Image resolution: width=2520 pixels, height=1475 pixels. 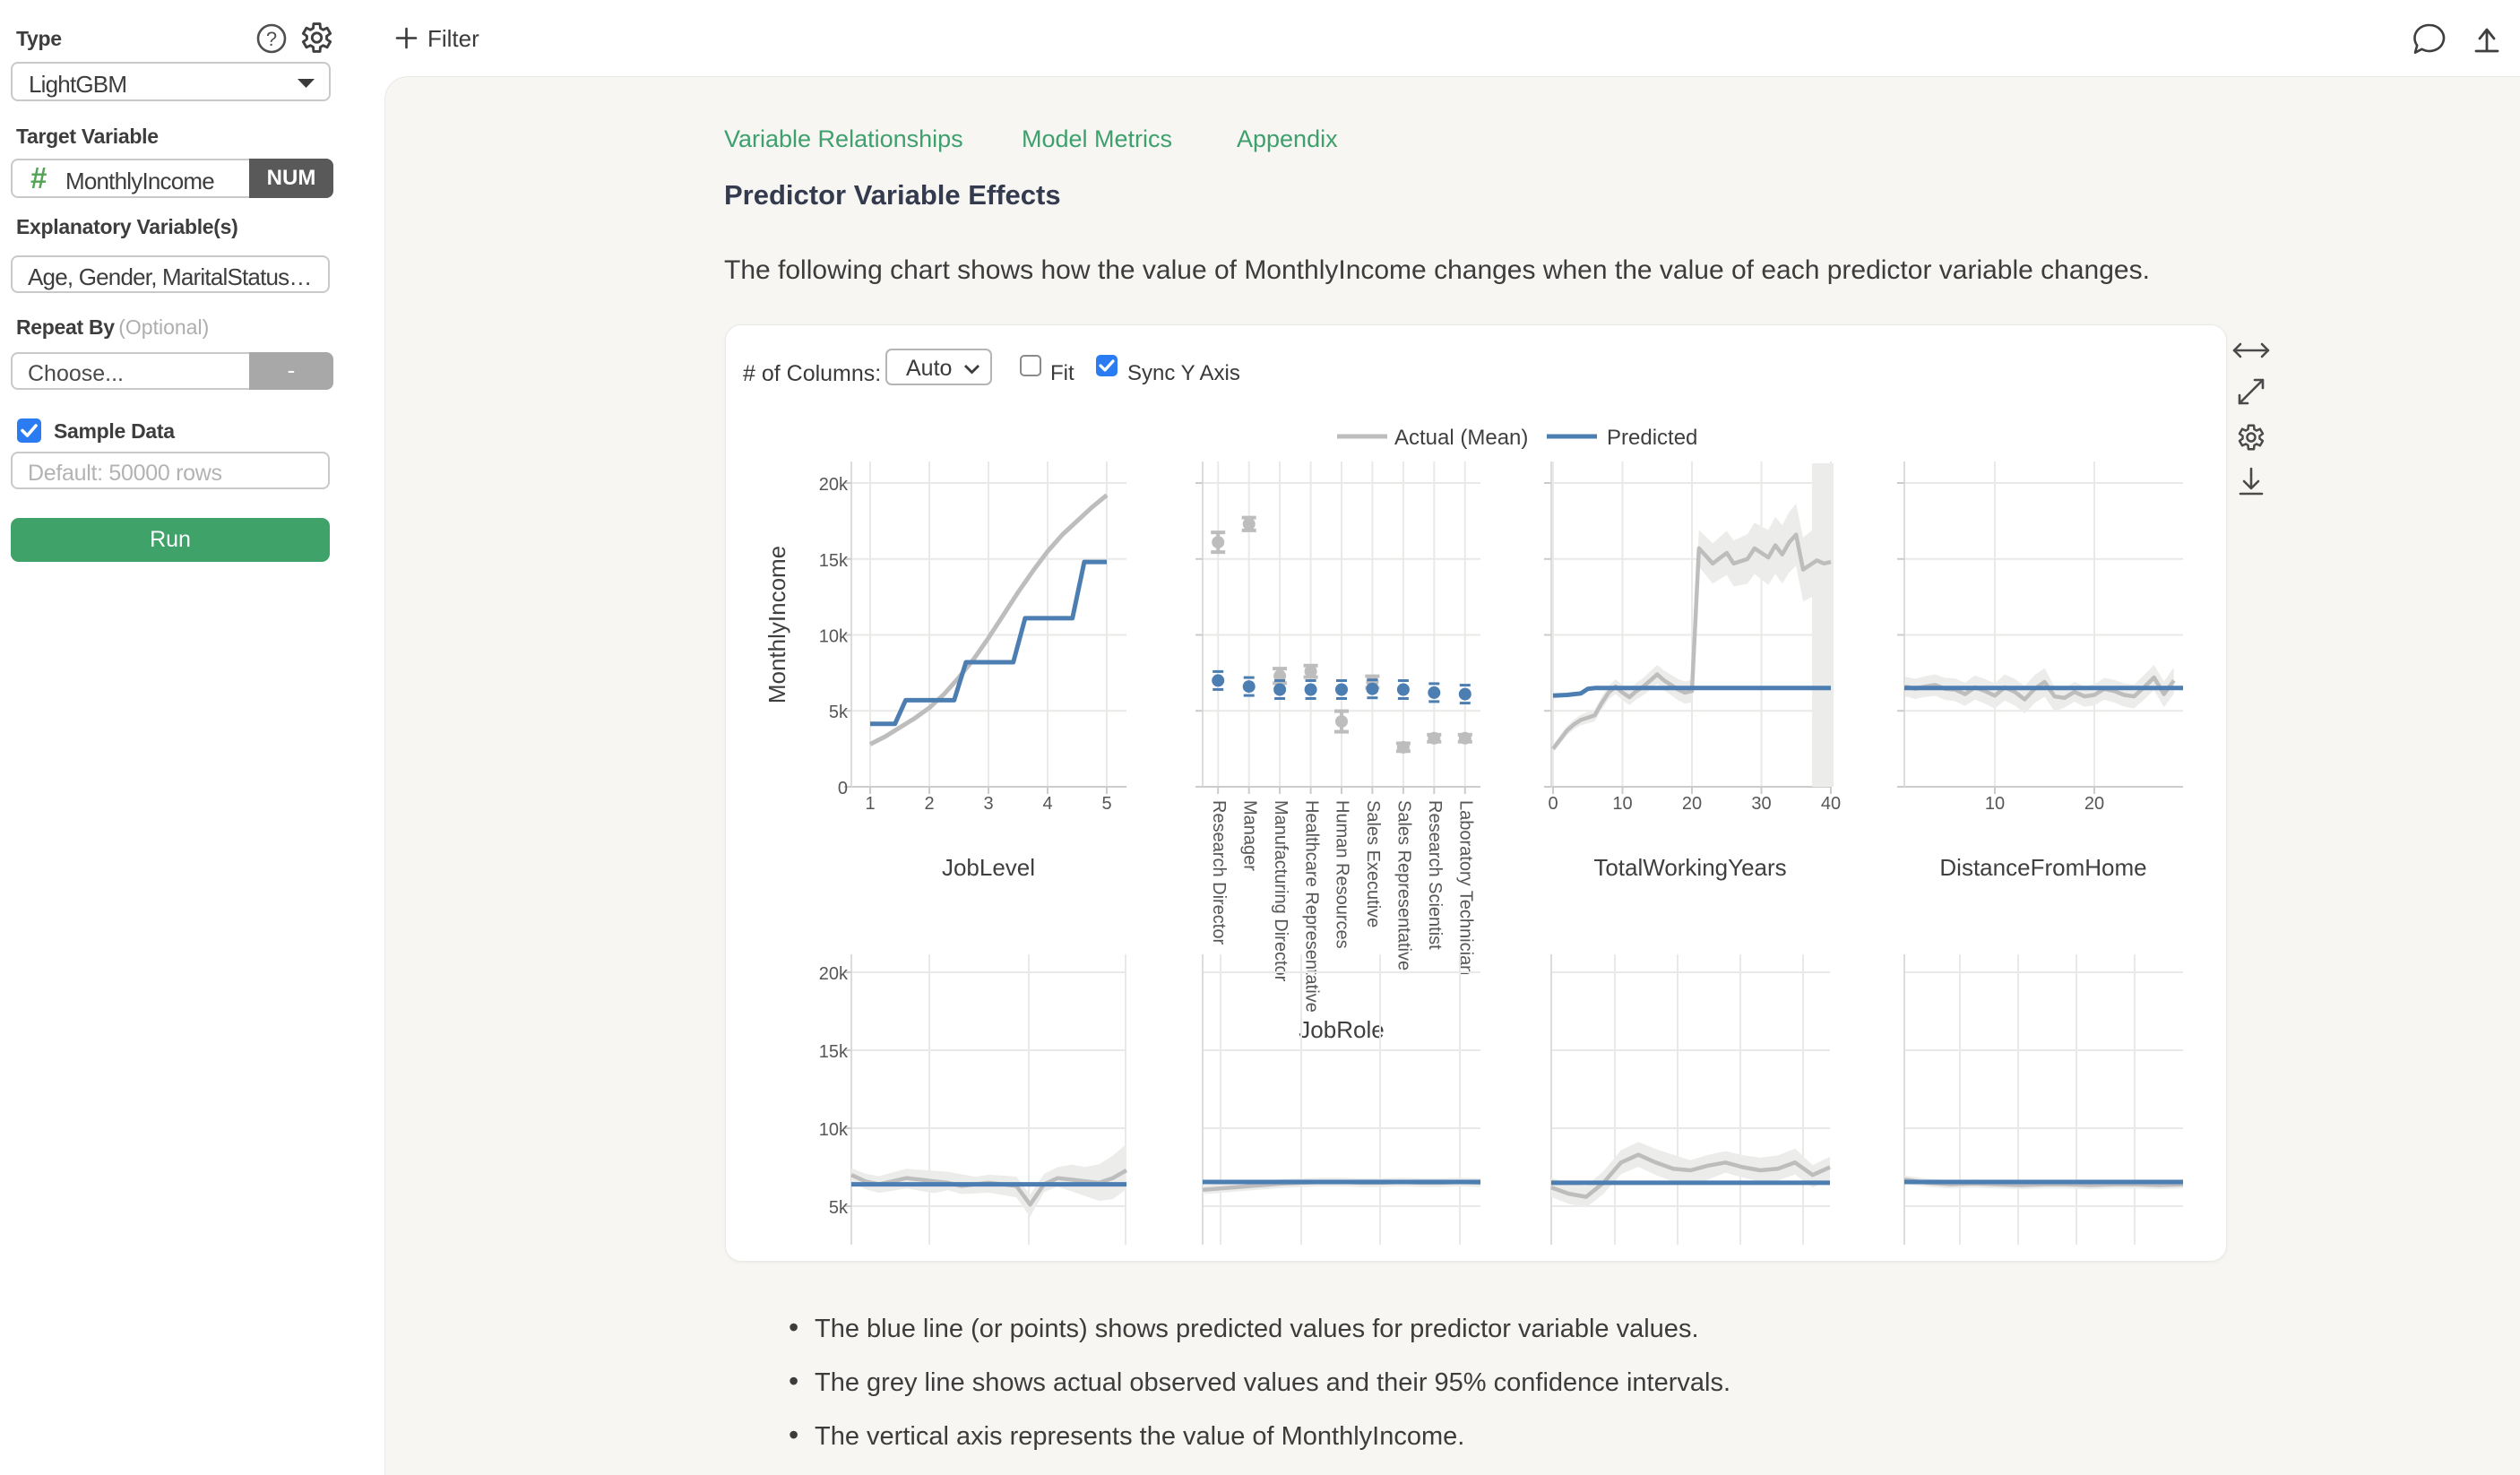 What do you see at coordinates (1280, 891) in the screenshot?
I see `svg-text: Manufacturing Director` at bounding box center [1280, 891].